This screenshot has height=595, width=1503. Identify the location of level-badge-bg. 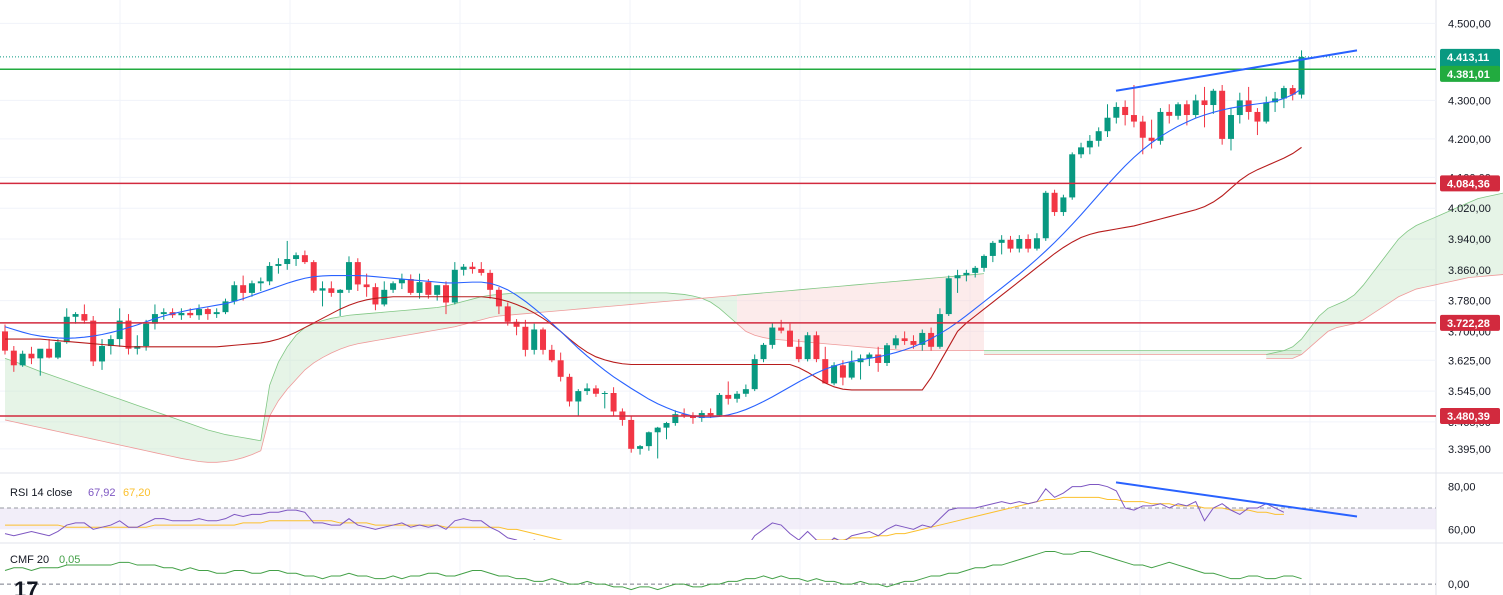
(1470, 415).